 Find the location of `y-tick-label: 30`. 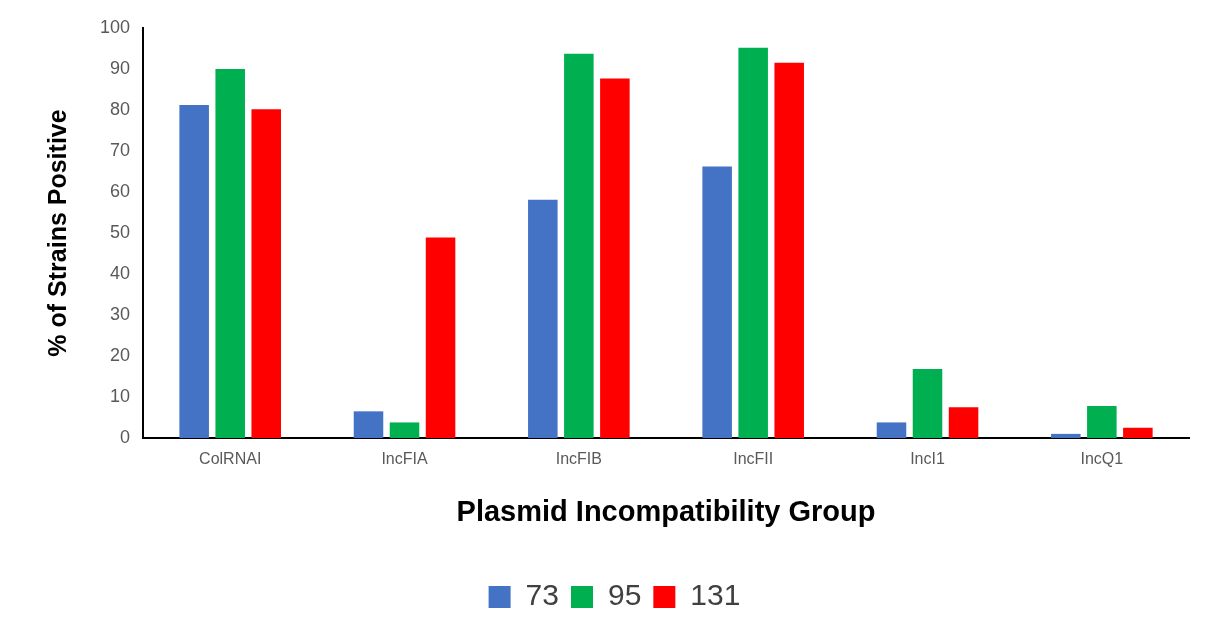

y-tick-label: 30 is located at coordinates (120, 313).